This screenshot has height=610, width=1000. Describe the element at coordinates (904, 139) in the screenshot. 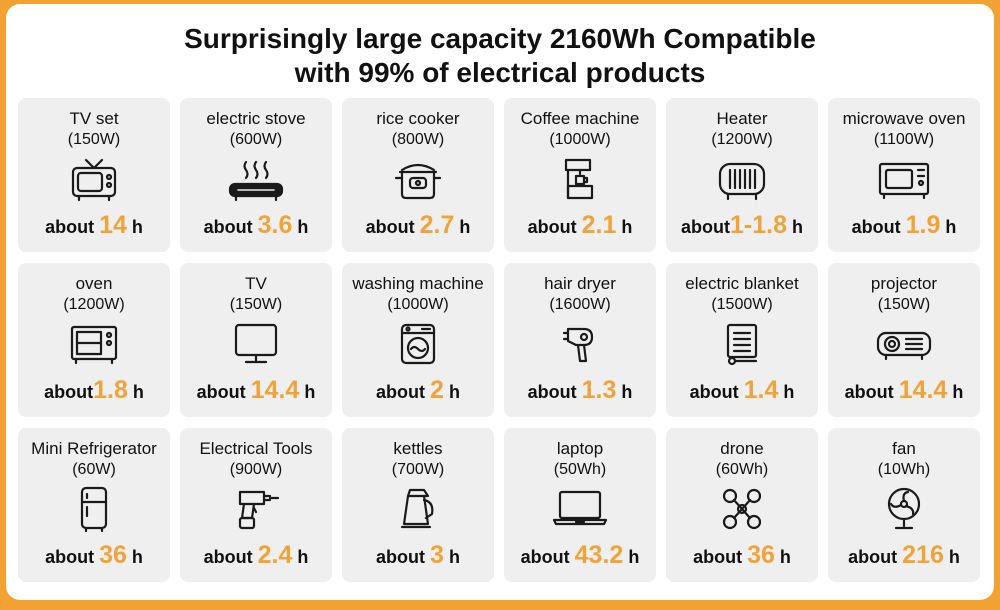

I see `appliance-wattage: (1100W)` at that location.